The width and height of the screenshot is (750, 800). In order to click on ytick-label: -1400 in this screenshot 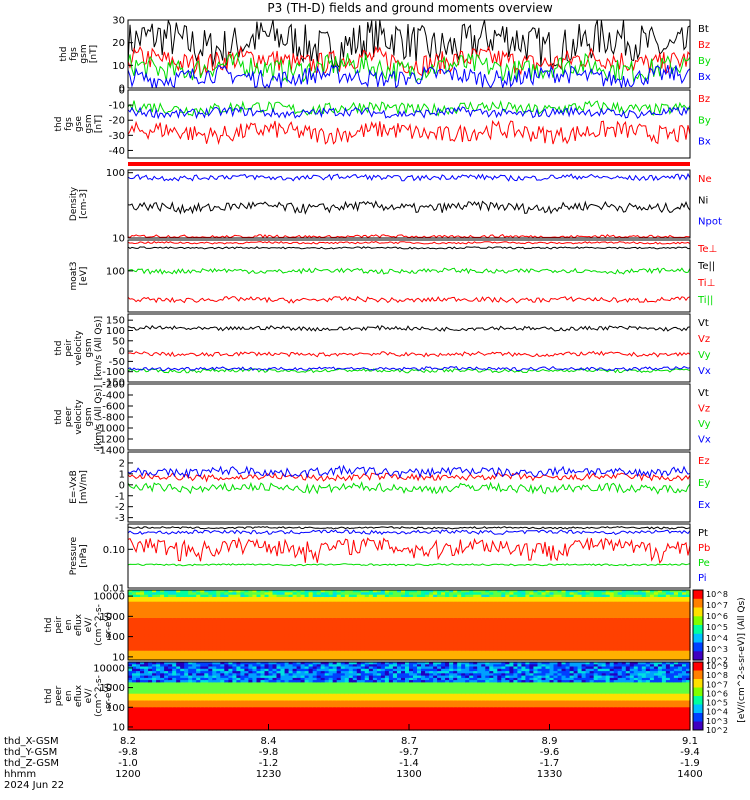, I will do `click(110, 451)`.